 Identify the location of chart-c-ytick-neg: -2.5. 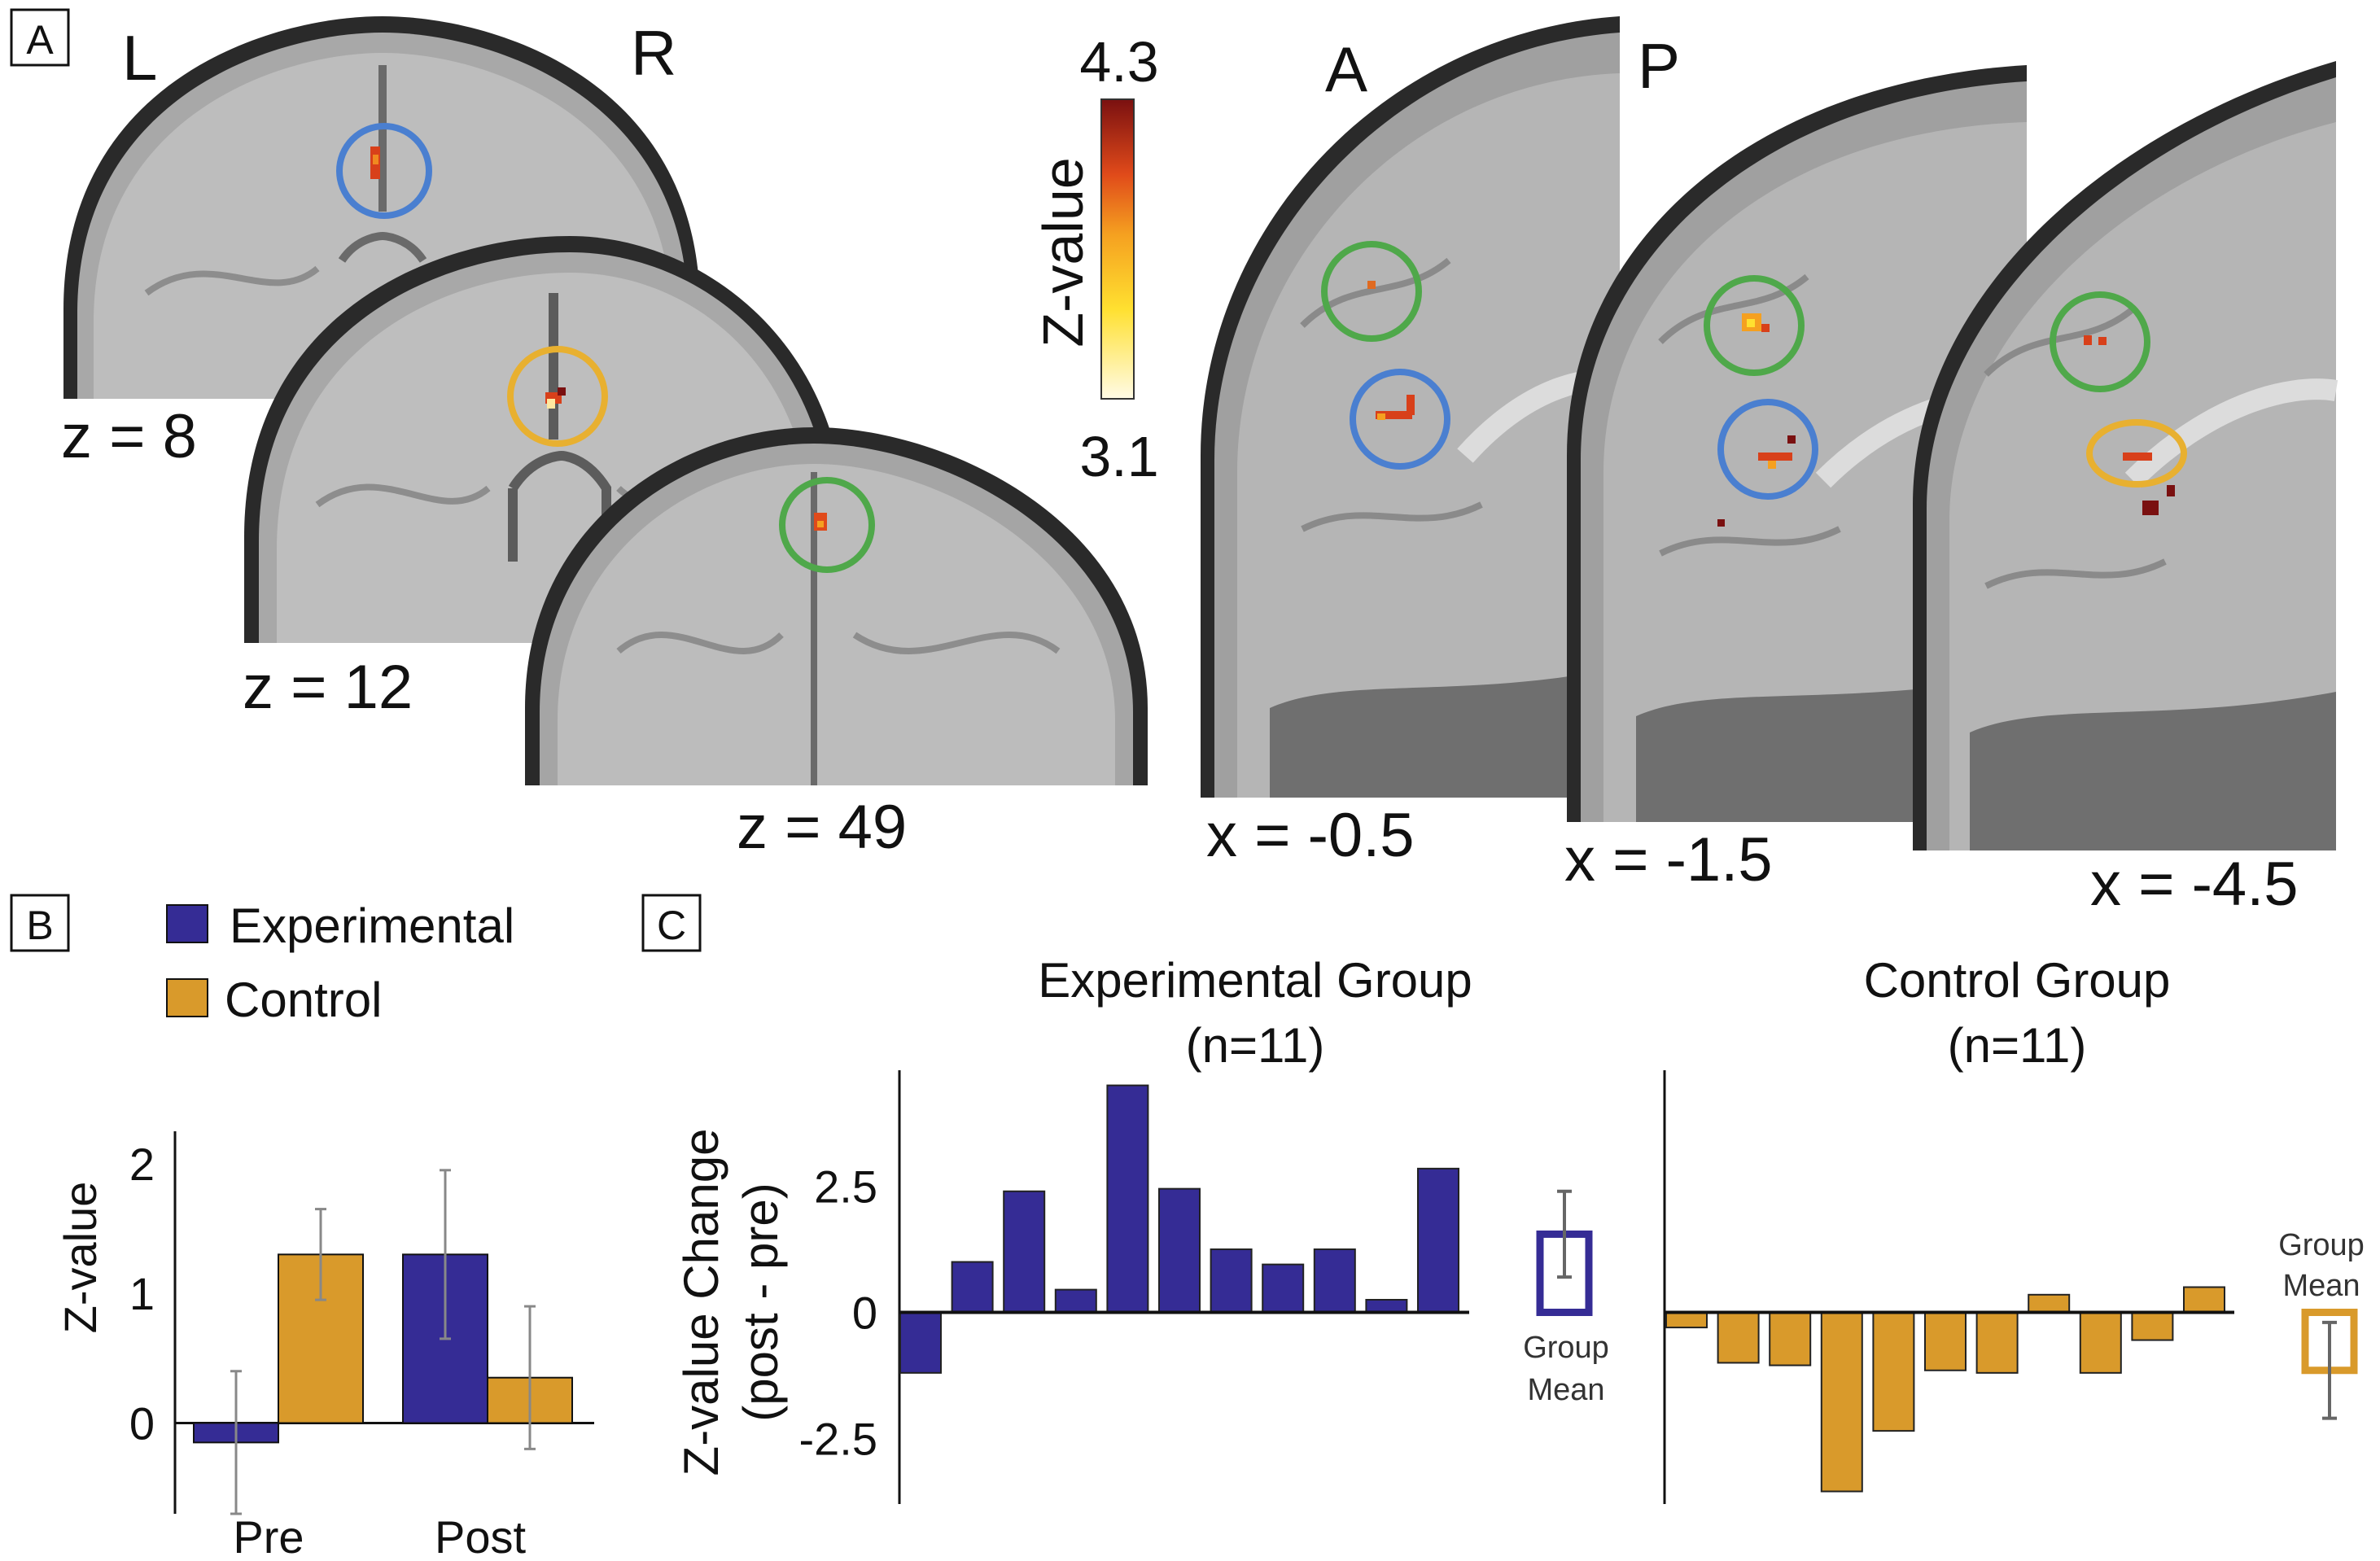
(838, 1438).